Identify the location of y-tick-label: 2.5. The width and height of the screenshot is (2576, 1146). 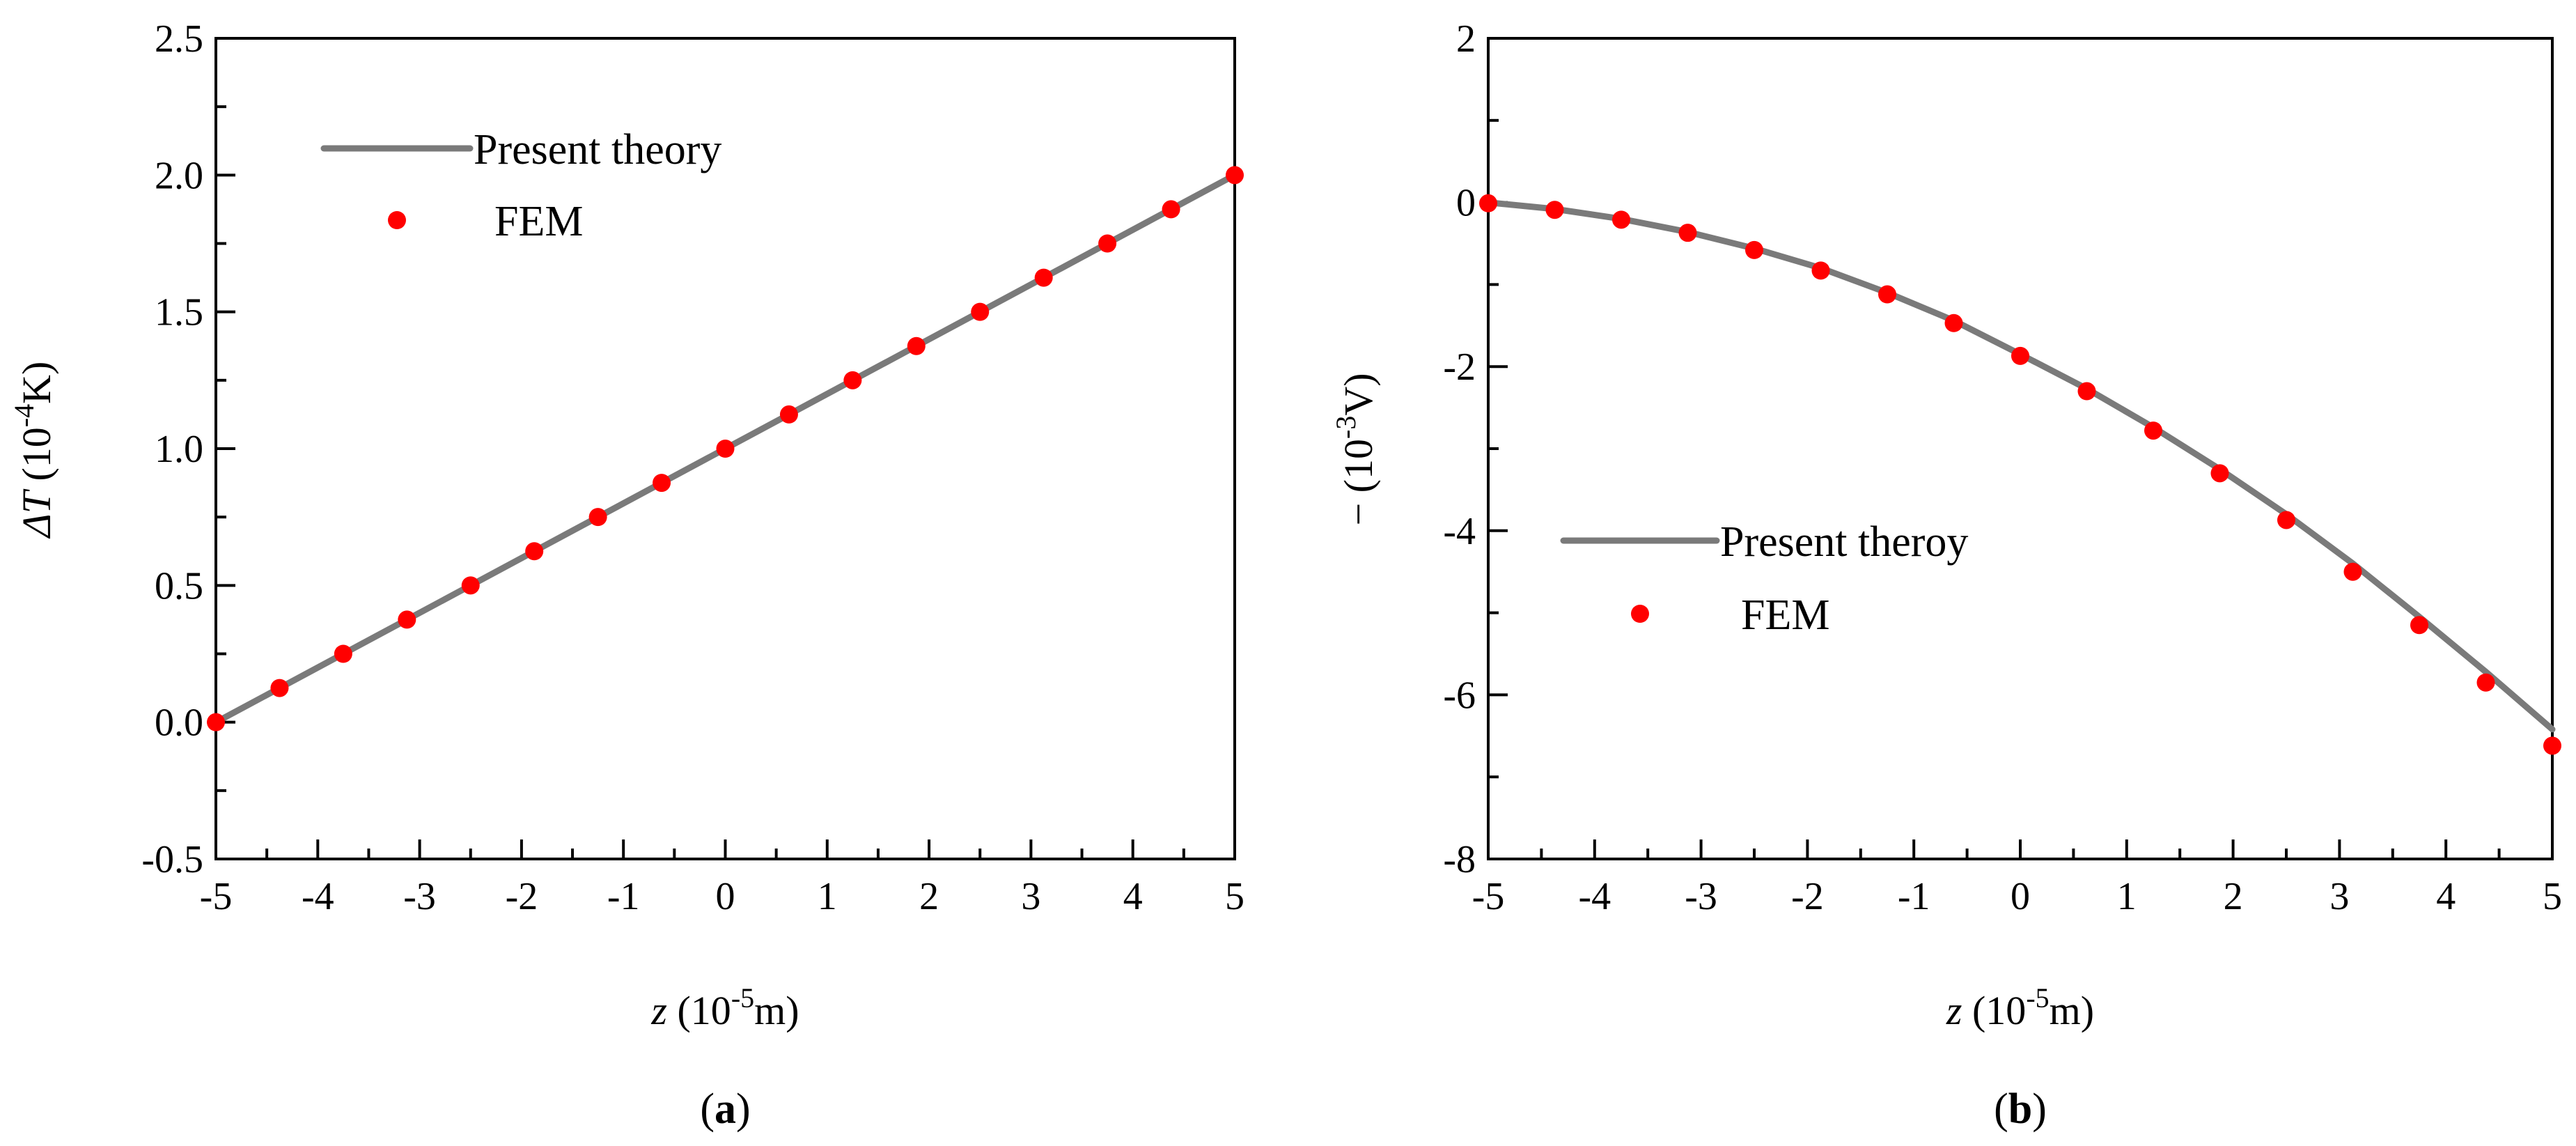
(179, 39).